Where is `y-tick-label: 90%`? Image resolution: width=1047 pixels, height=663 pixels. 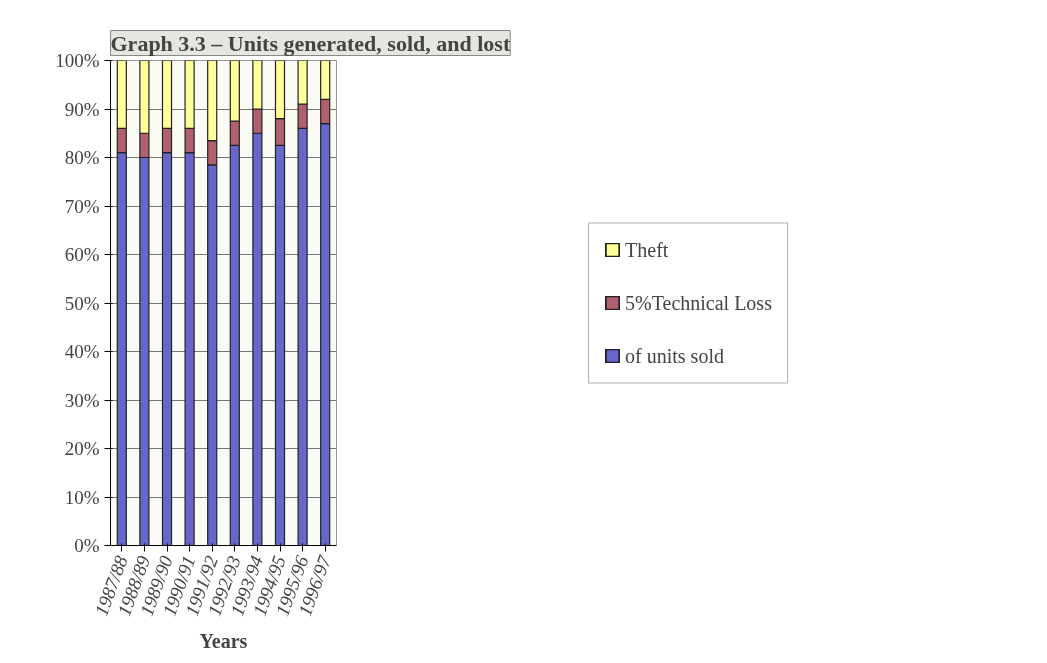 y-tick-label: 90% is located at coordinates (82, 109).